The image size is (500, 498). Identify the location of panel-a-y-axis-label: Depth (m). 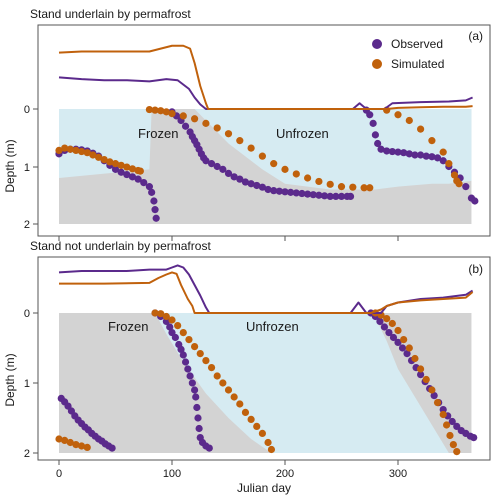
(10, 165).